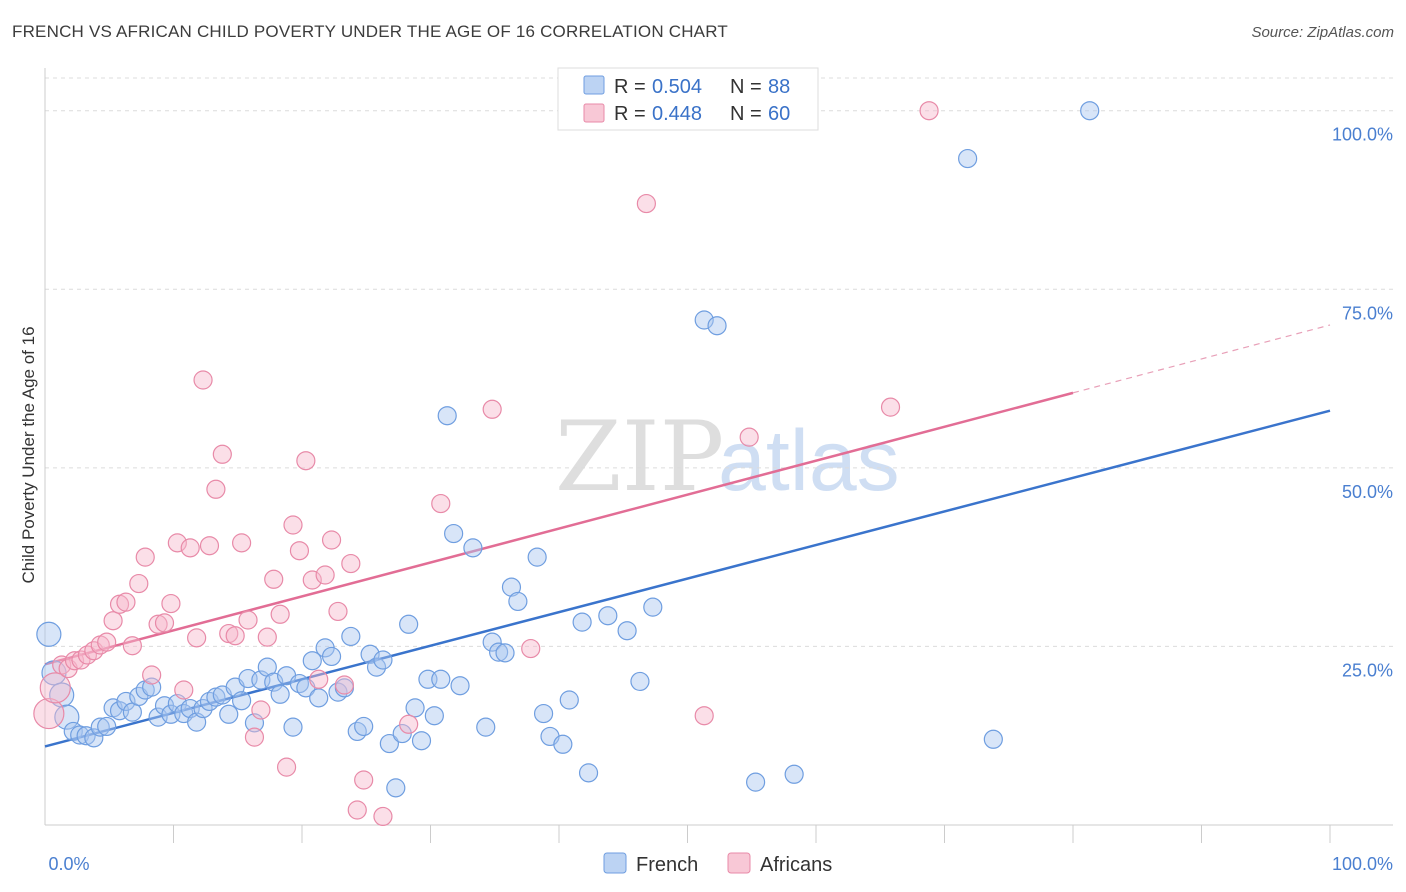 The image size is (1406, 892). Describe the element at coordinates (779, 87) in the screenshot. I see `legend-n-value-french: 88` at that location.